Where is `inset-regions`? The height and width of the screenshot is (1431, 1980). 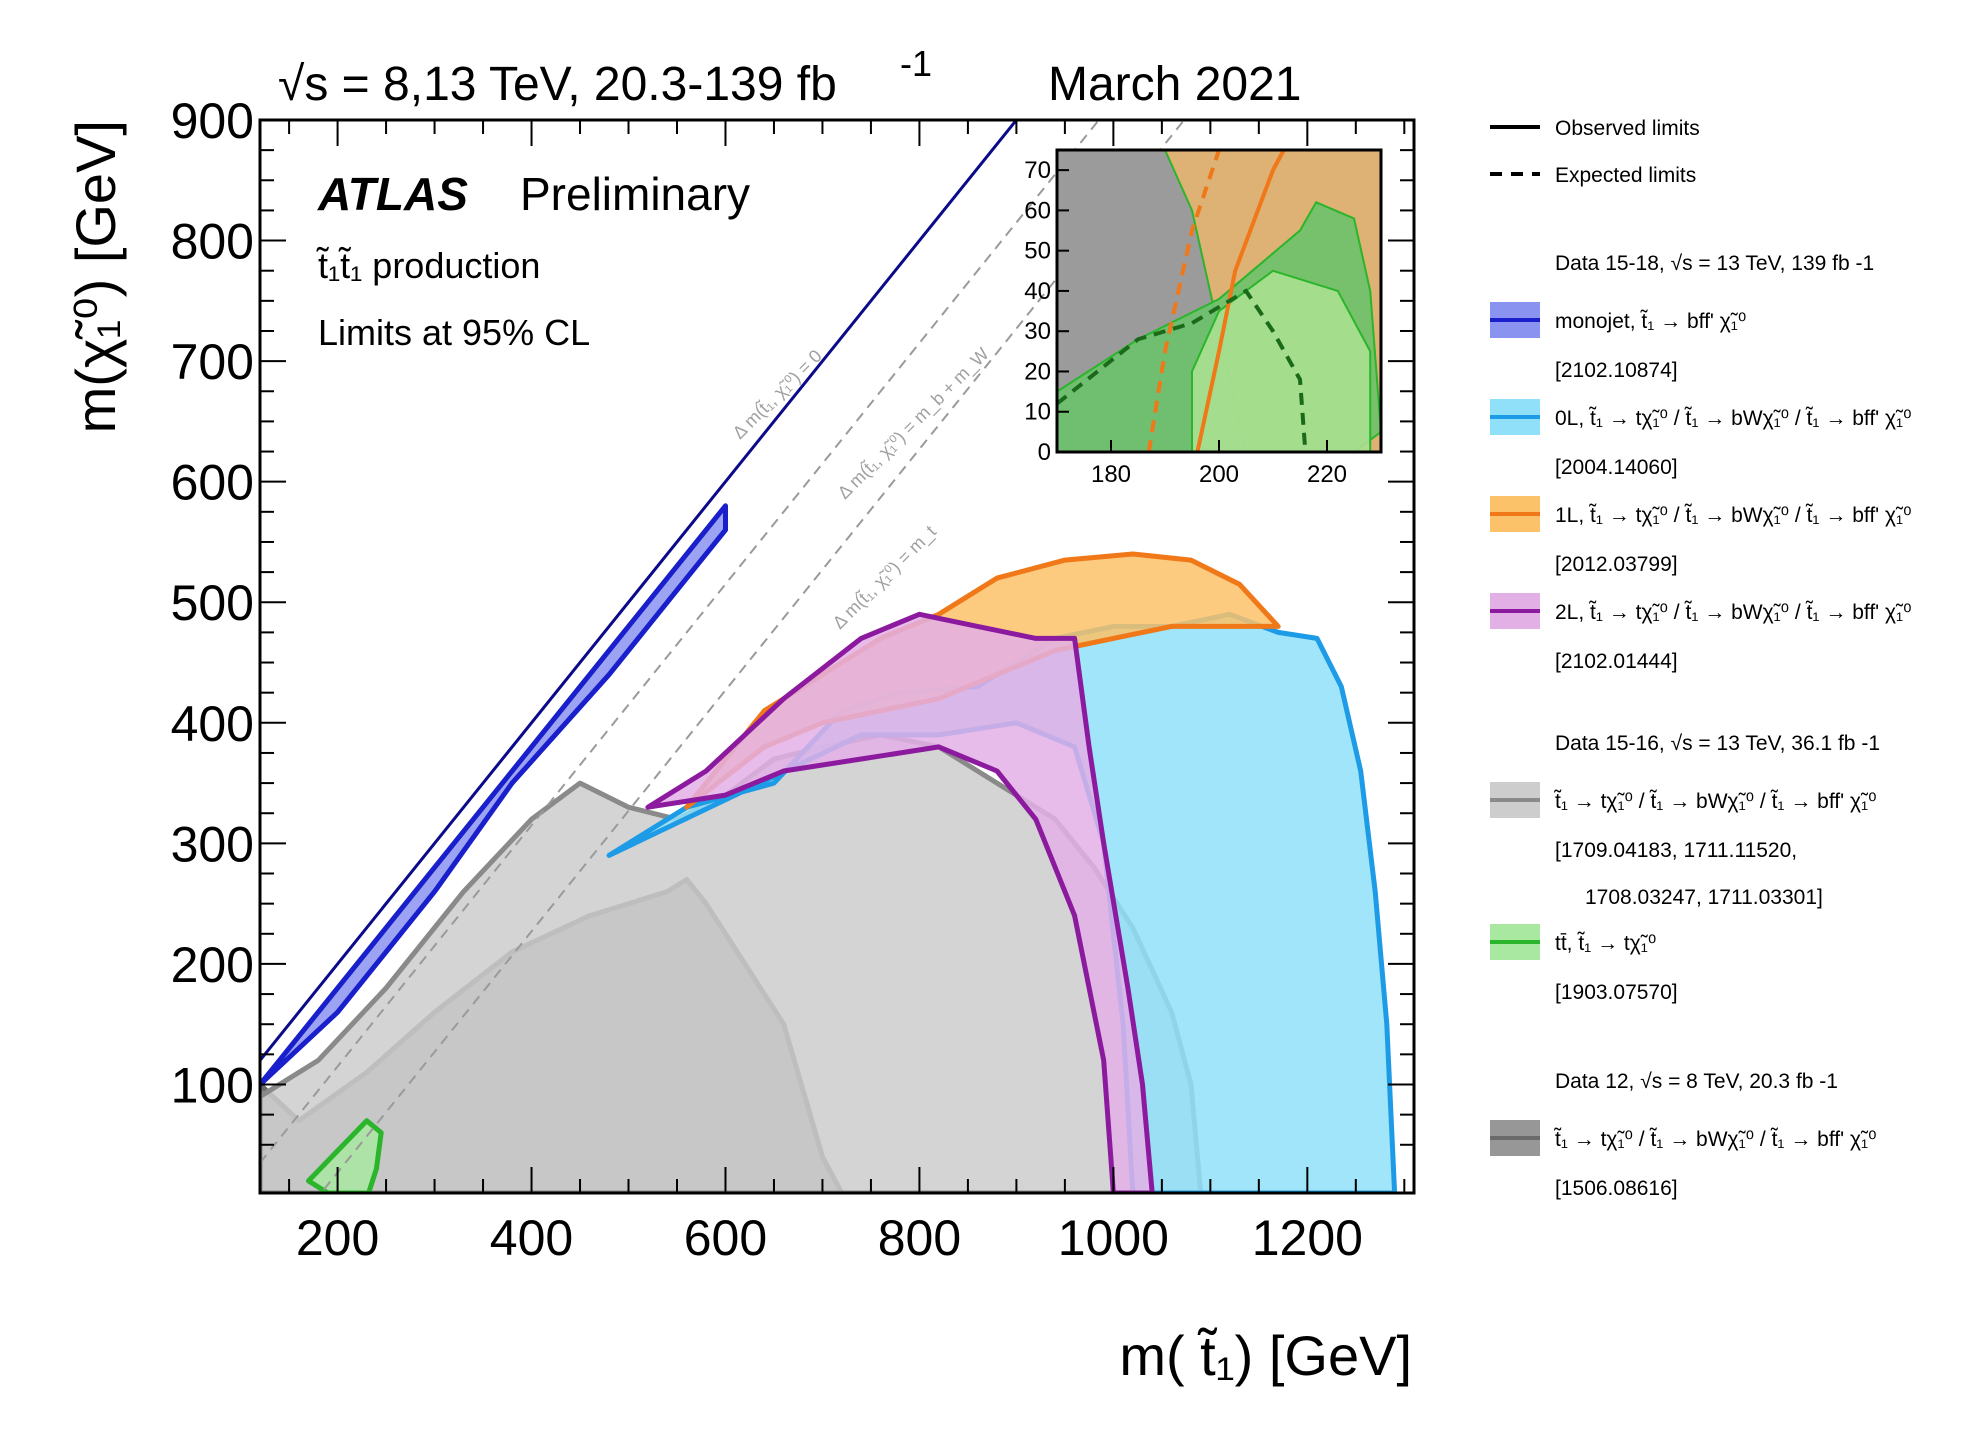 inset-regions is located at coordinates (1219, 301).